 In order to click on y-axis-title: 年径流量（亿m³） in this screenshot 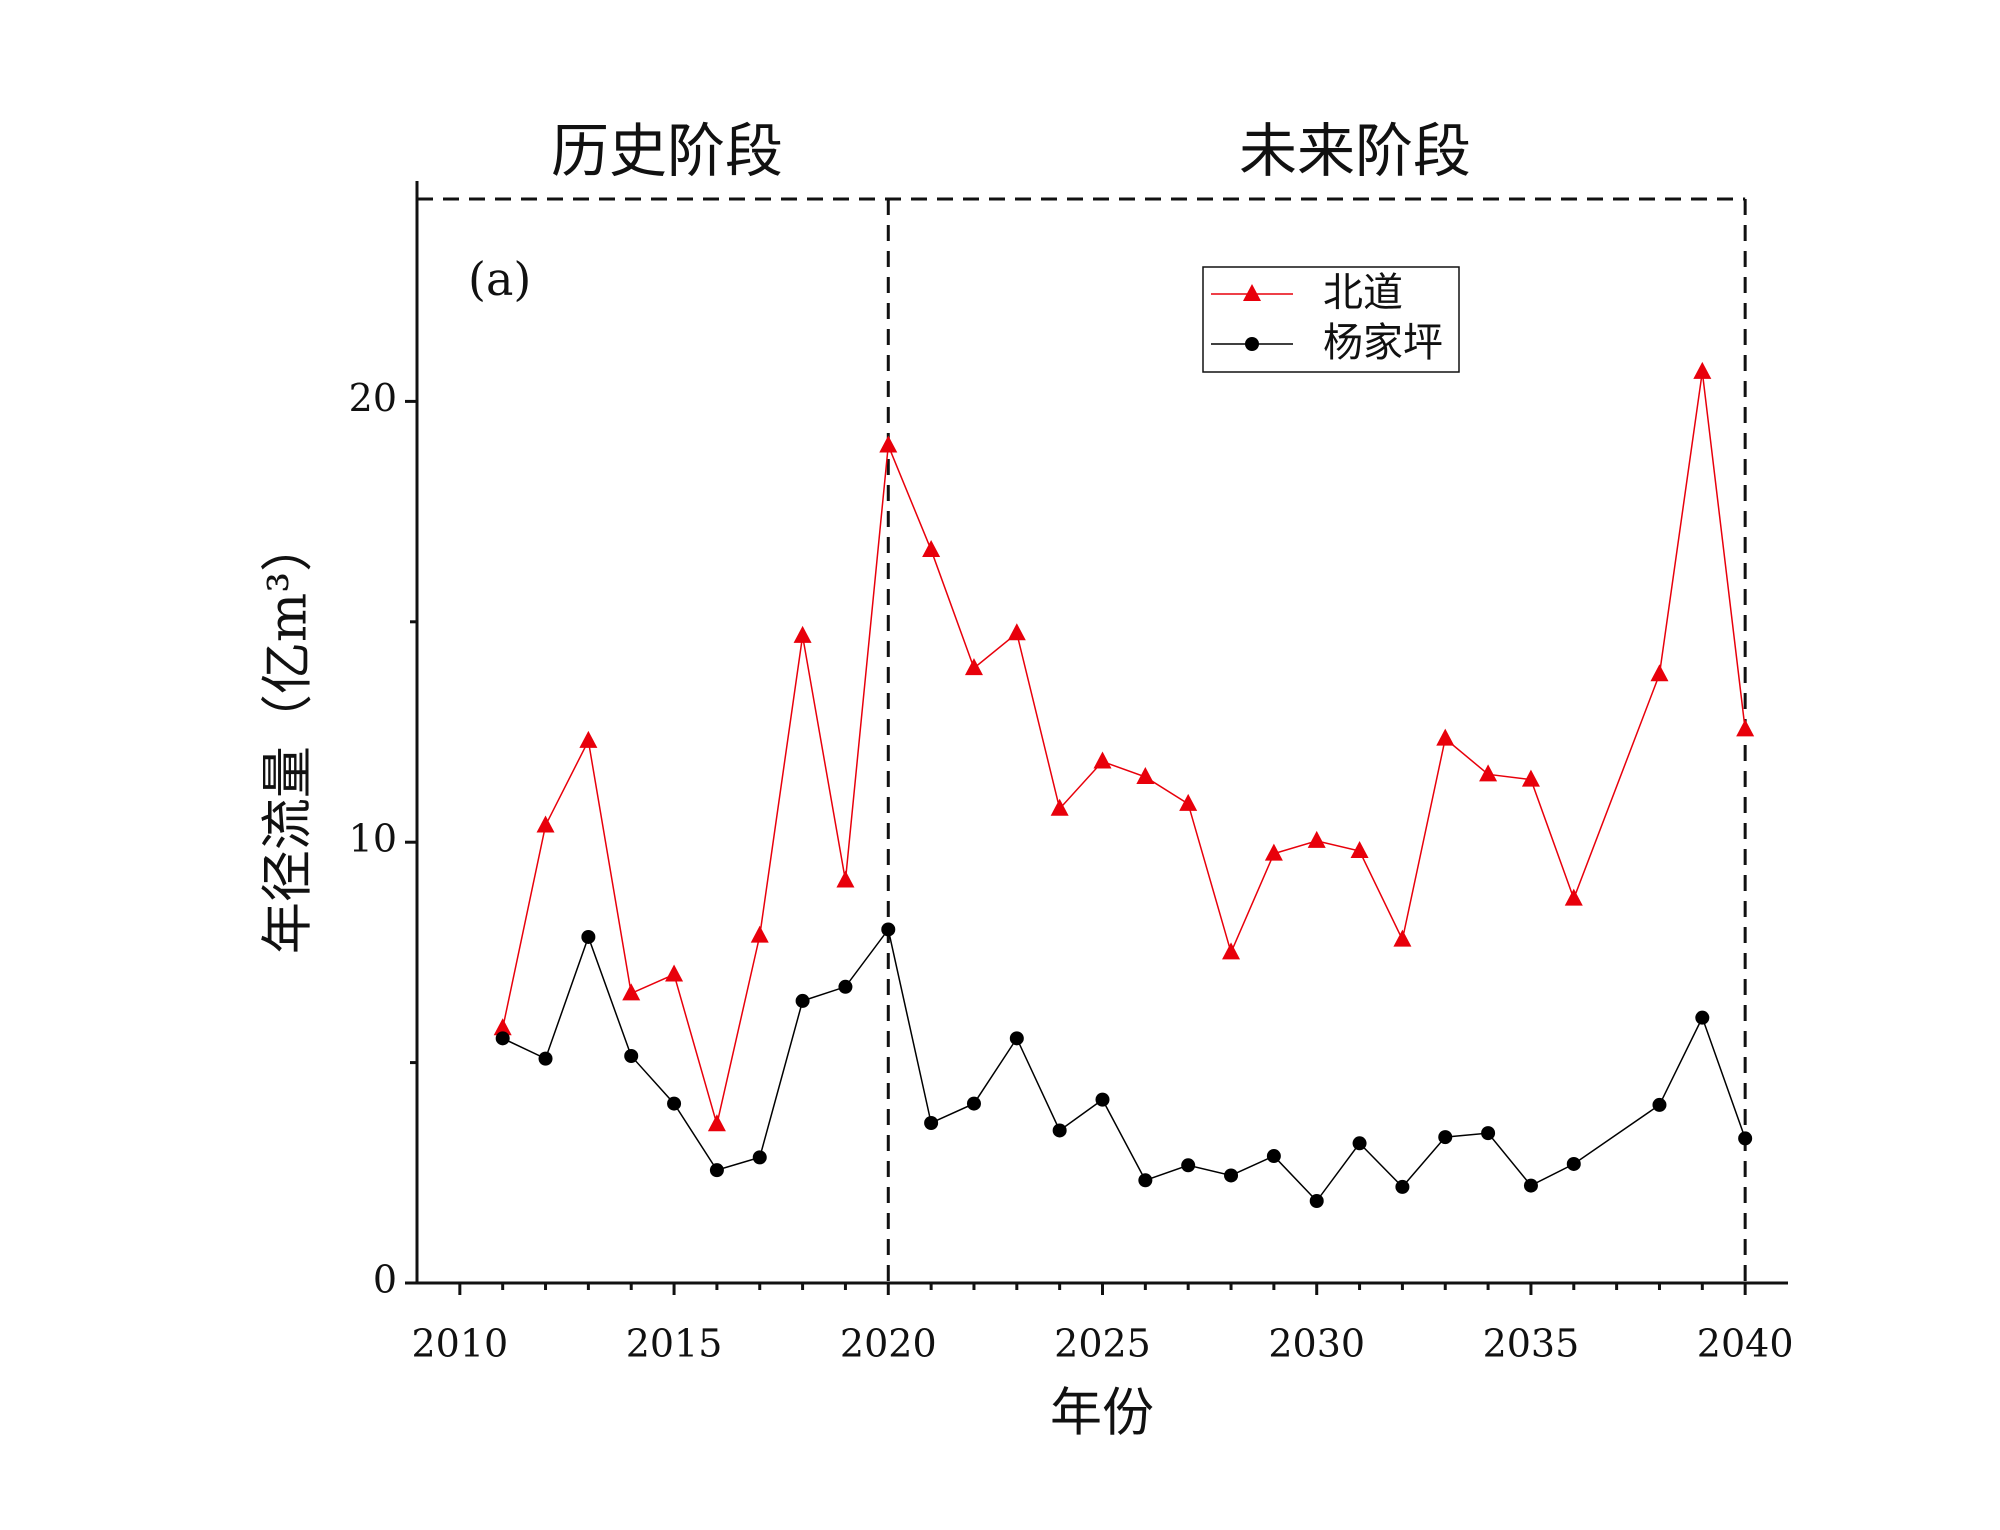, I will do `click(289, 737)`.